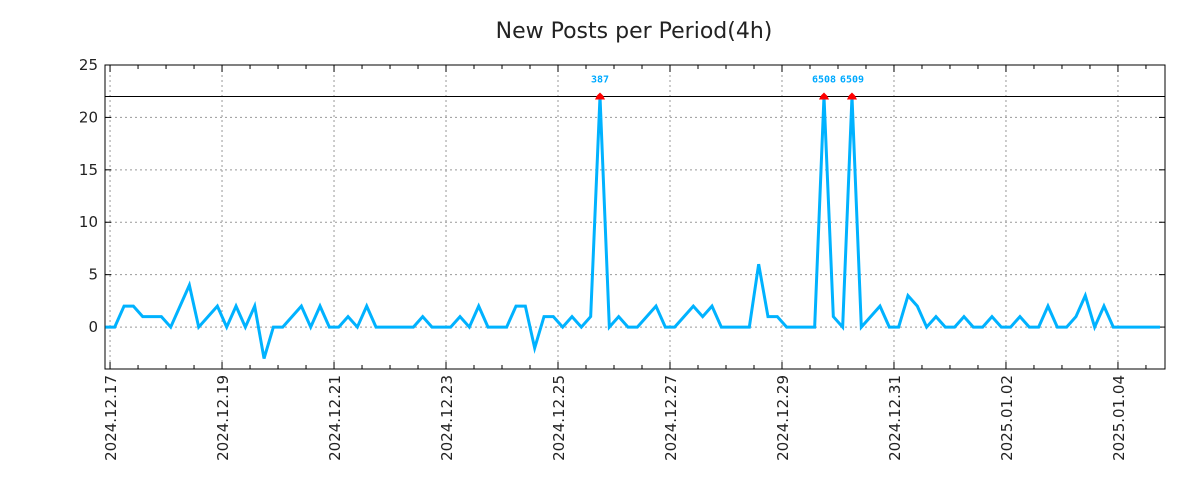 This screenshot has height=500, width=1200. I want to click on x-tick-label: 2024.12.29, so click(783, 418).